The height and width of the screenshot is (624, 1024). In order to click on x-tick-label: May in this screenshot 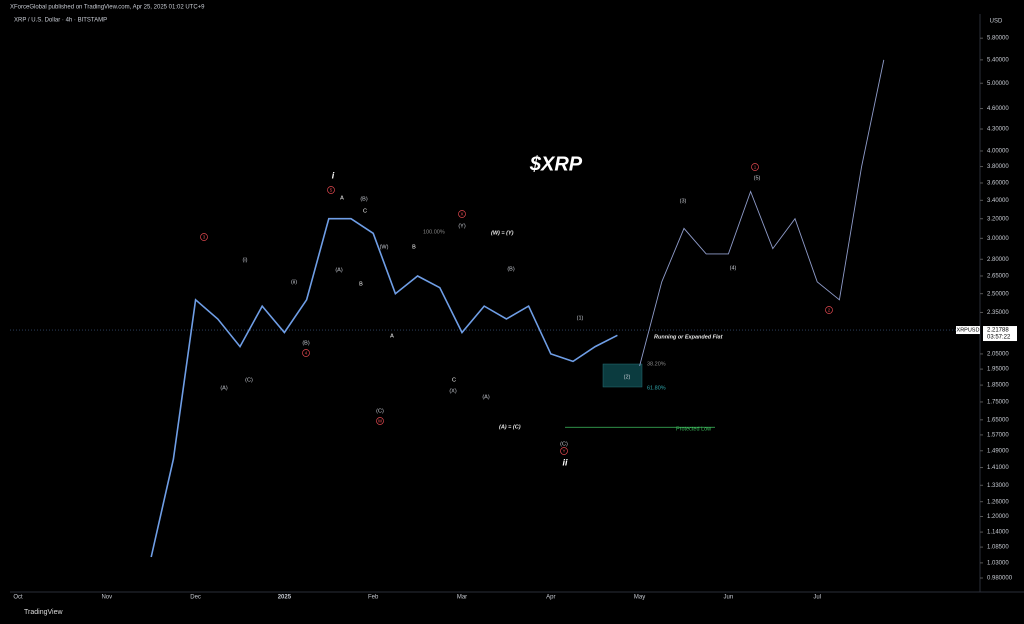, I will do `click(639, 598)`.